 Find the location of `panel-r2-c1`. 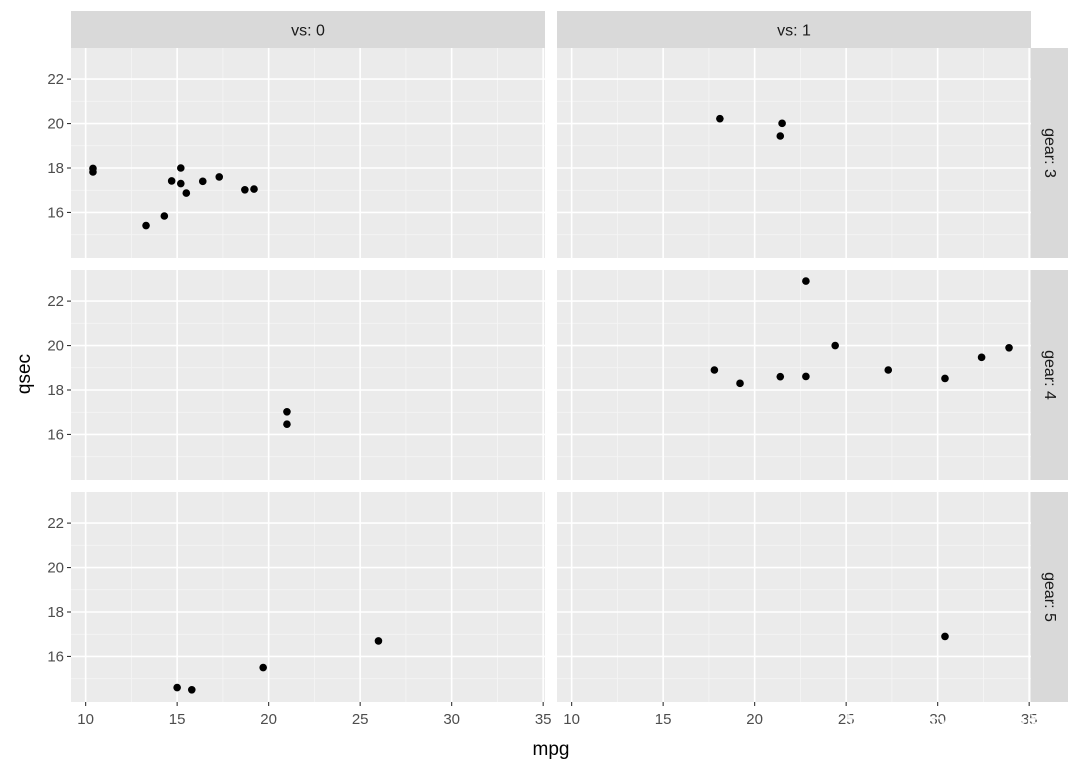

panel-r2-c1 is located at coordinates (794, 597).